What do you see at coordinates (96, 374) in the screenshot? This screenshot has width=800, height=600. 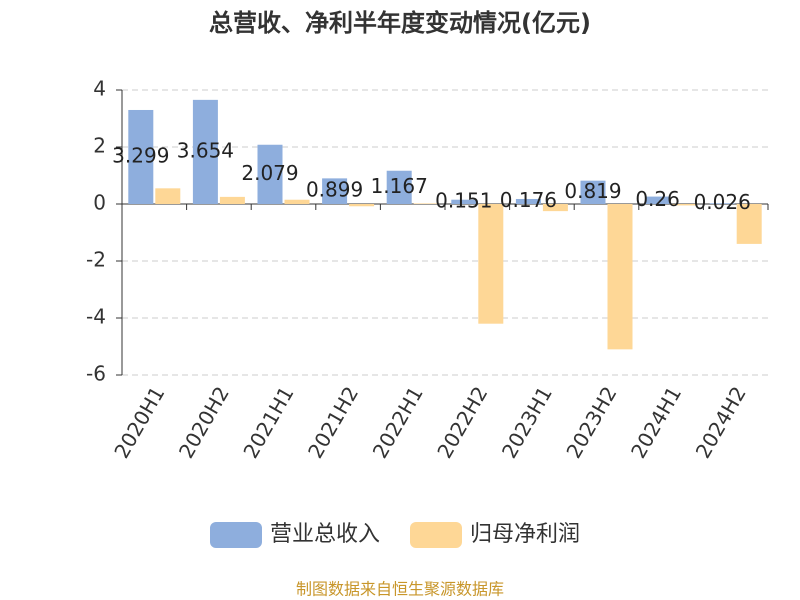 I see `y-tick-label: -6` at bounding box center [96, 374].